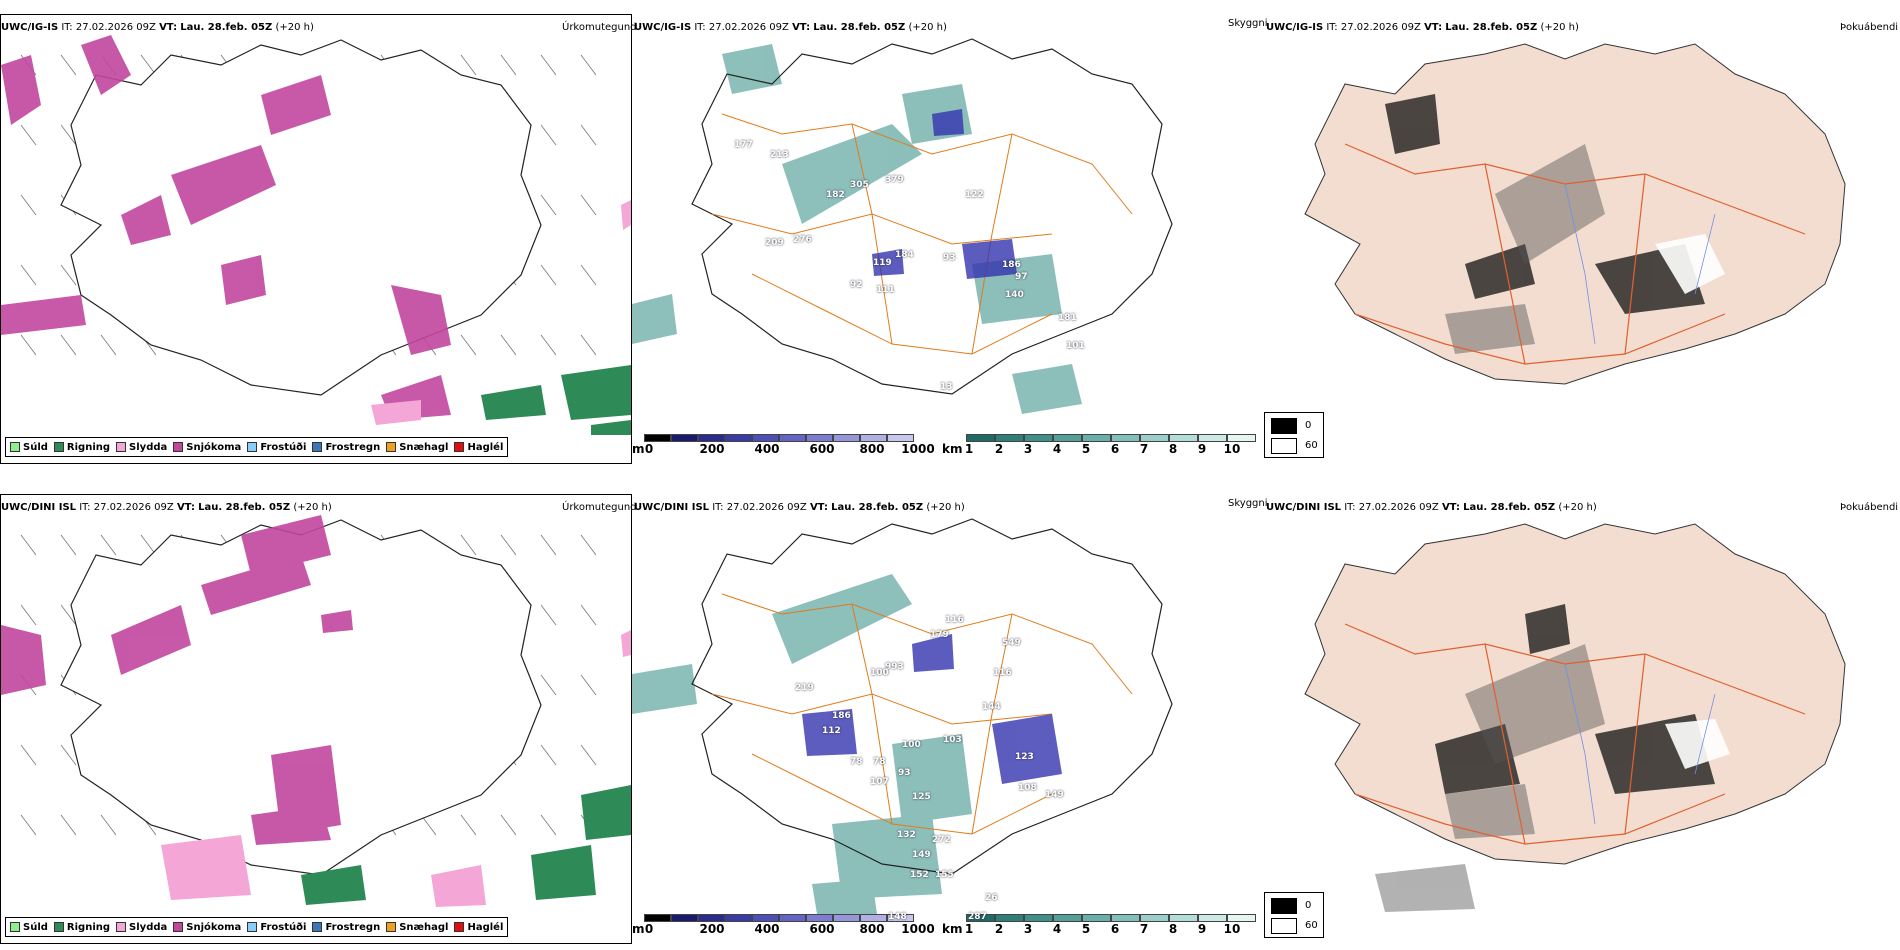 The width and height of the screenshot is (1900, 950). What do you see at coordinates (599, 27) in the screenshot?
I see `panel-title-precip: Úrkomutegund` at bounding box center [599, 27].